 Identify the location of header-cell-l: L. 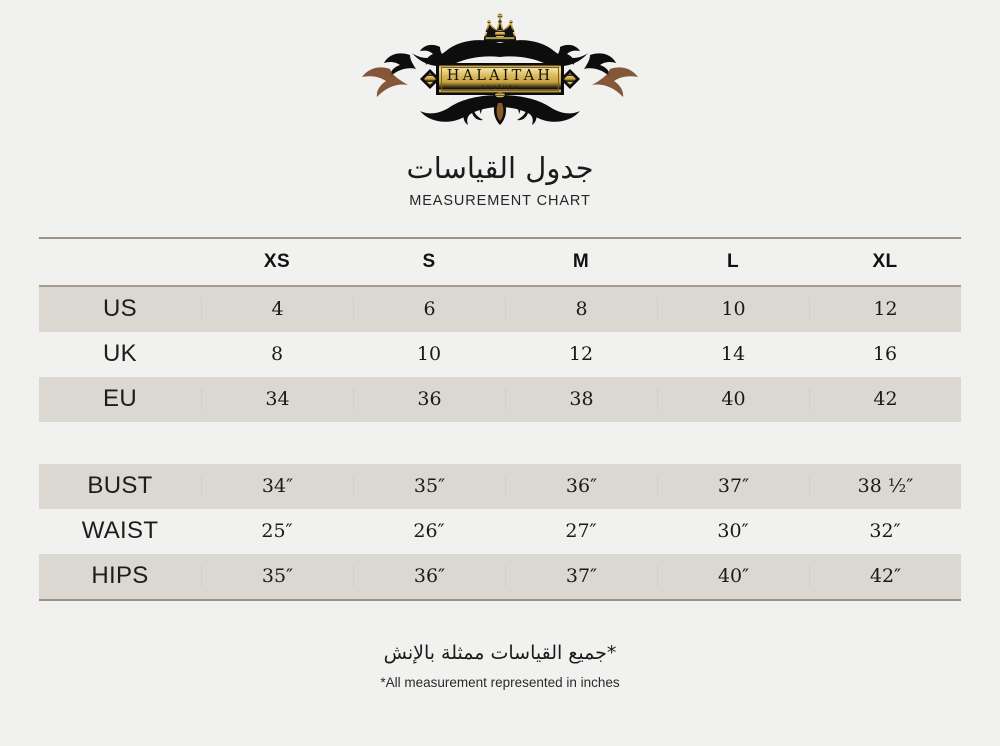
(732, 262).